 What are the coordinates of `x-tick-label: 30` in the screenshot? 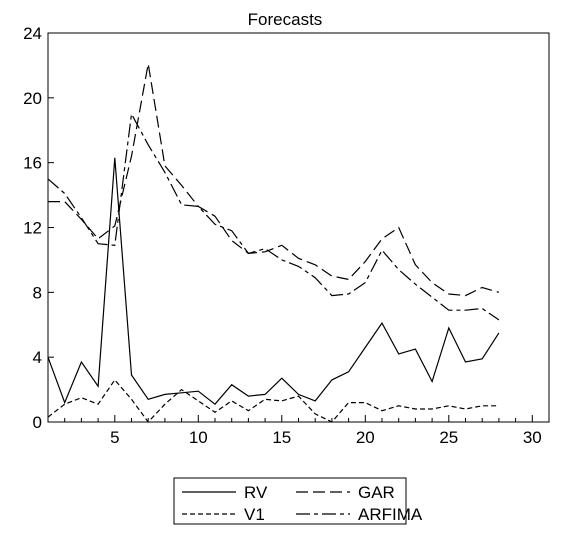 It's located at (532, 437).